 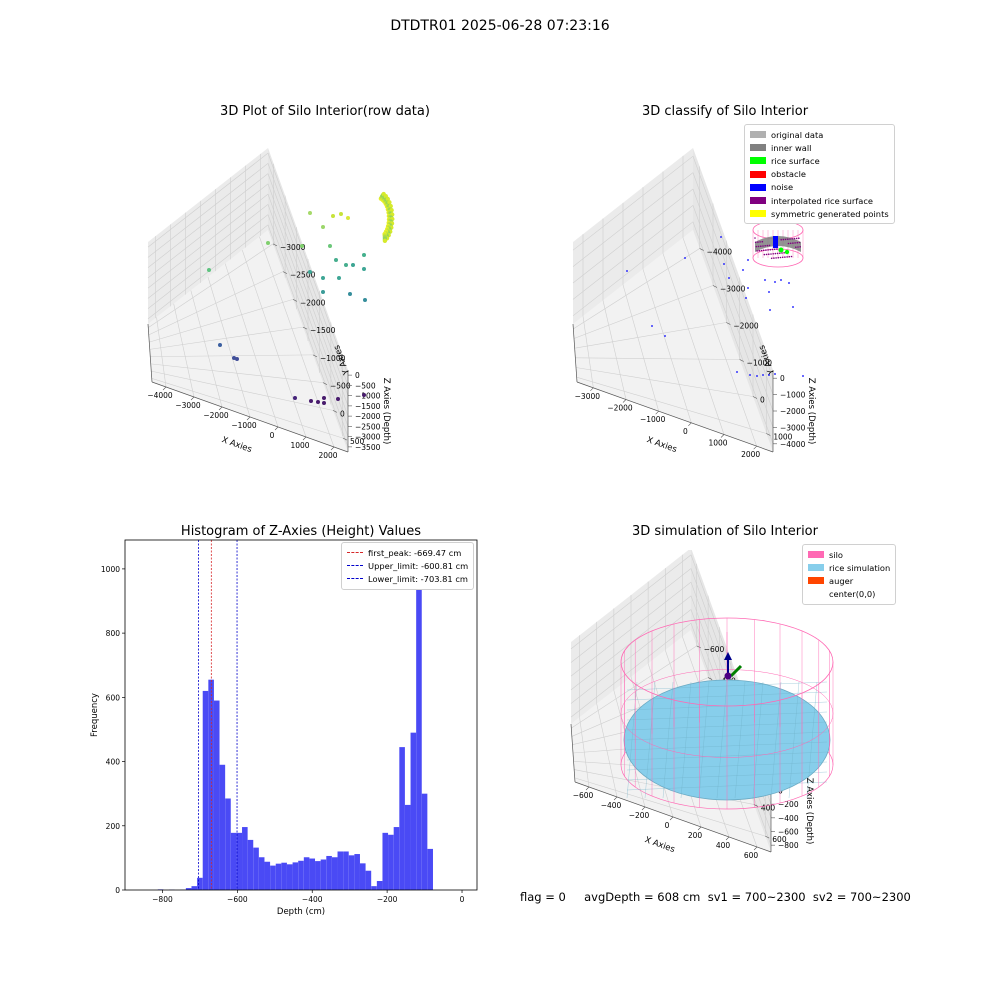 I want to click on z-tick-label: −1000, so click(x=793, y=395).